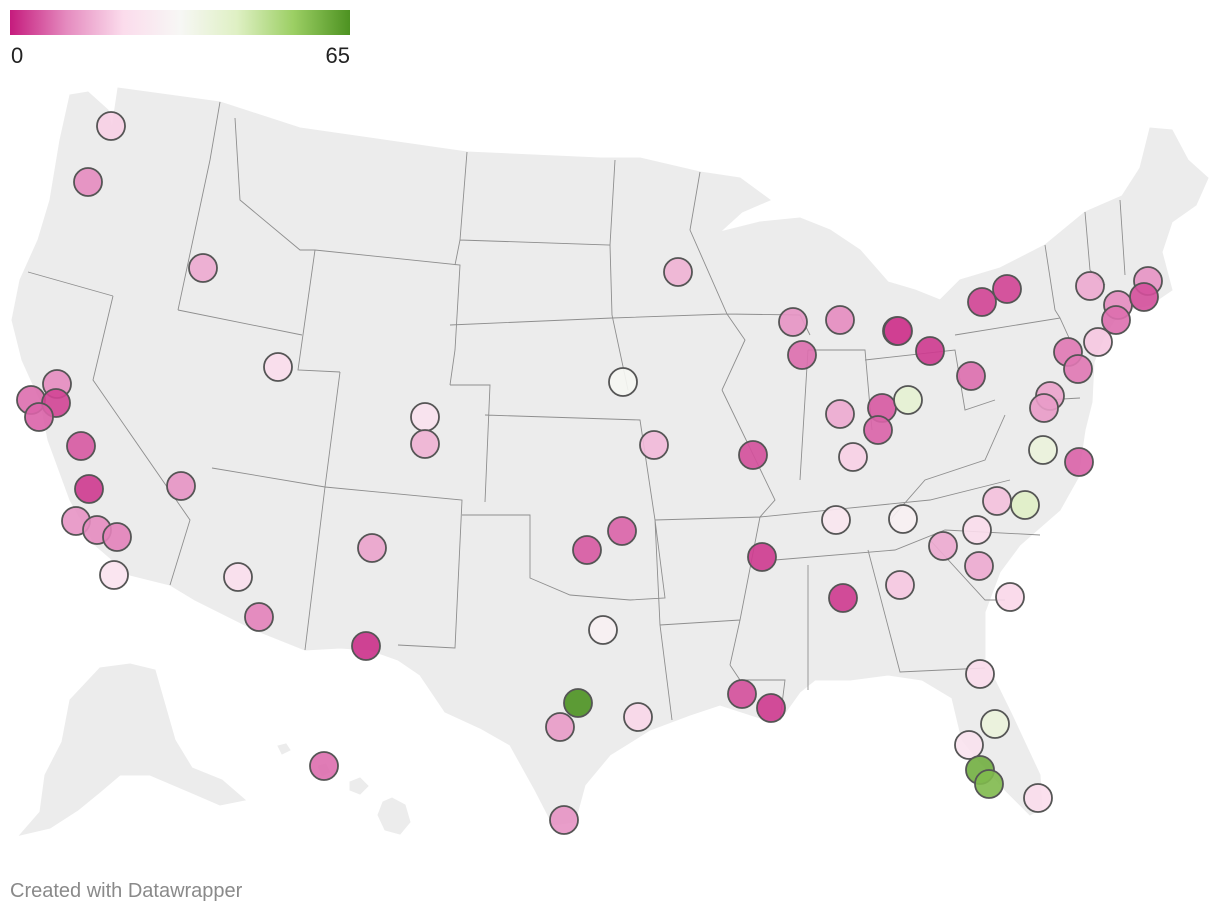 The width and height of the screenshot is (1220, 916). What do you see at coordinates (324, 766) in the screenshot?
I see `city-marker: Honolulu, HI` at bounding box center [324, 766].